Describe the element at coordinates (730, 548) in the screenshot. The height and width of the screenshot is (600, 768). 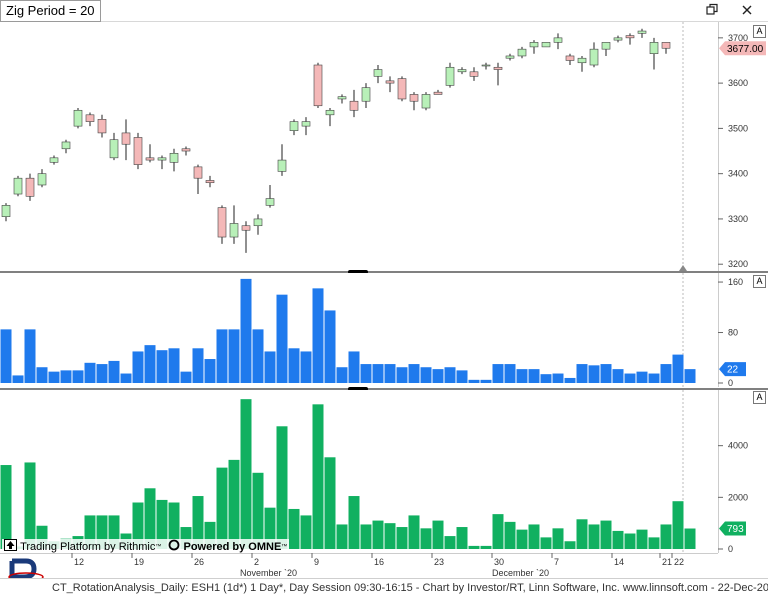
I see `indicator-tick-label: 0` at that location.